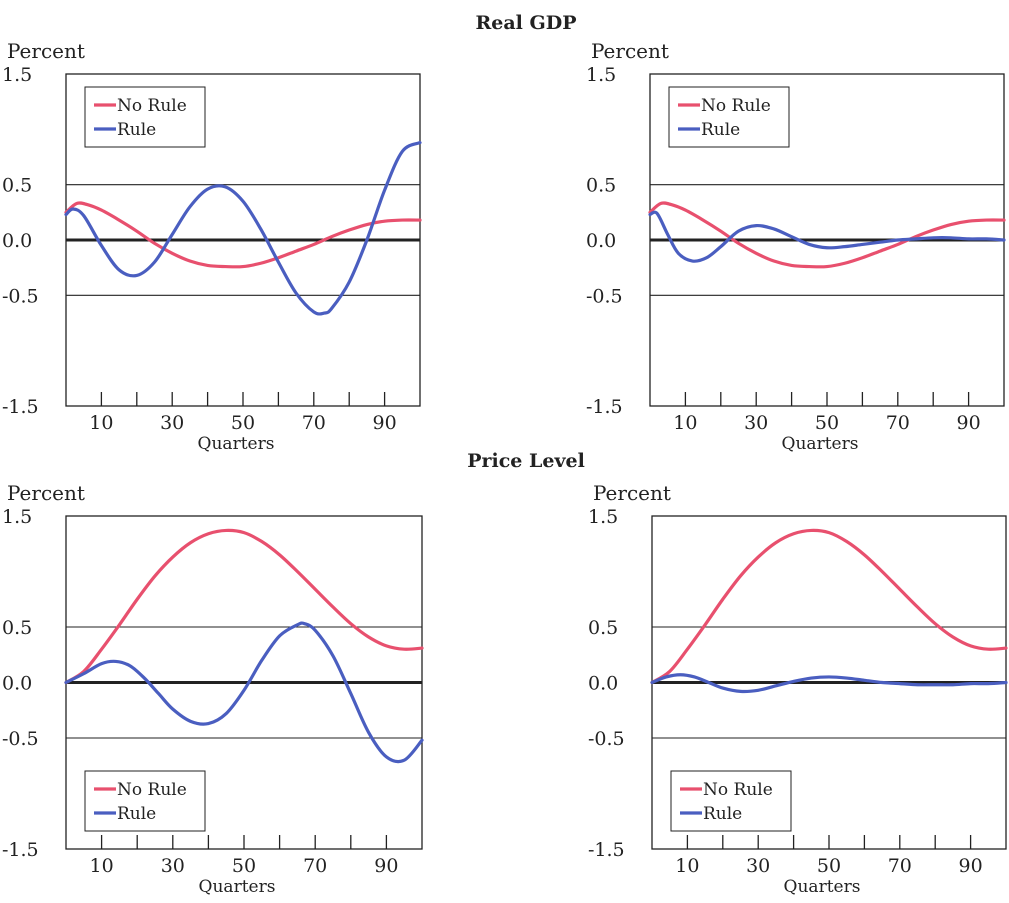  What do you see at coordinates (526, 461) in the screenshot?
I see `section-title-price-level: Price Level` at bounding box center [526, 461].